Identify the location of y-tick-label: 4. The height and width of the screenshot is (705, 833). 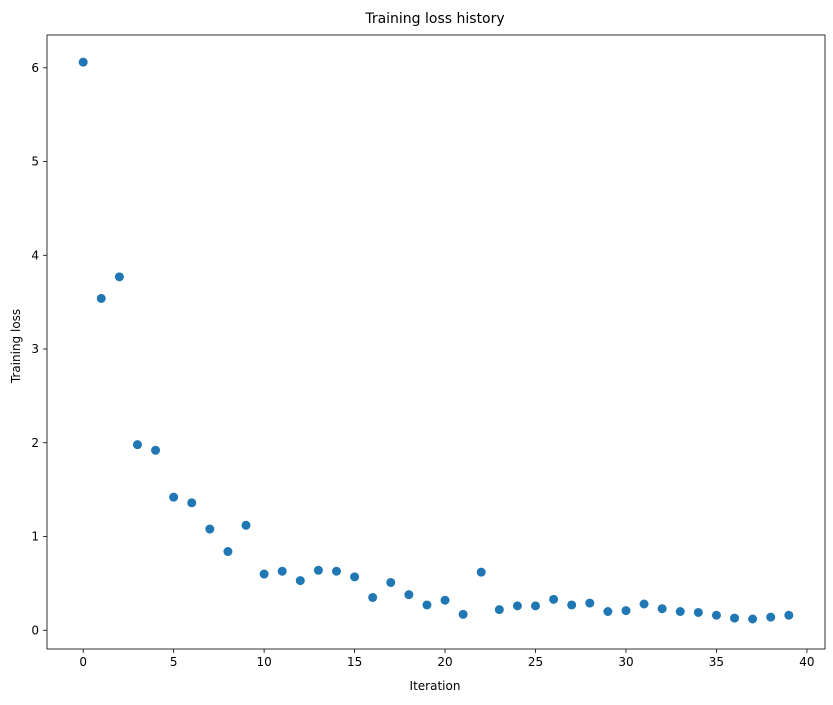
(35, 255).